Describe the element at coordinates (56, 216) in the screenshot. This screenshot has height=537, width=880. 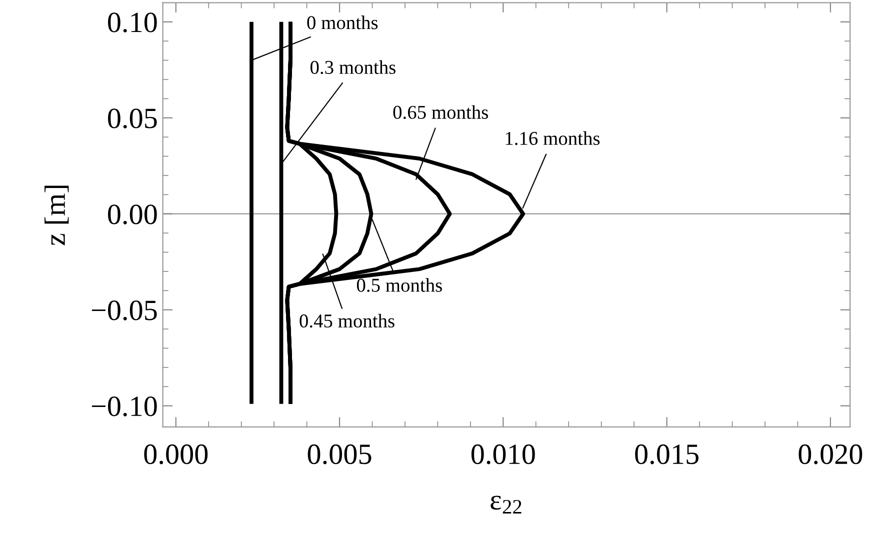
I see `y-axis-title: z [m]` at that location.